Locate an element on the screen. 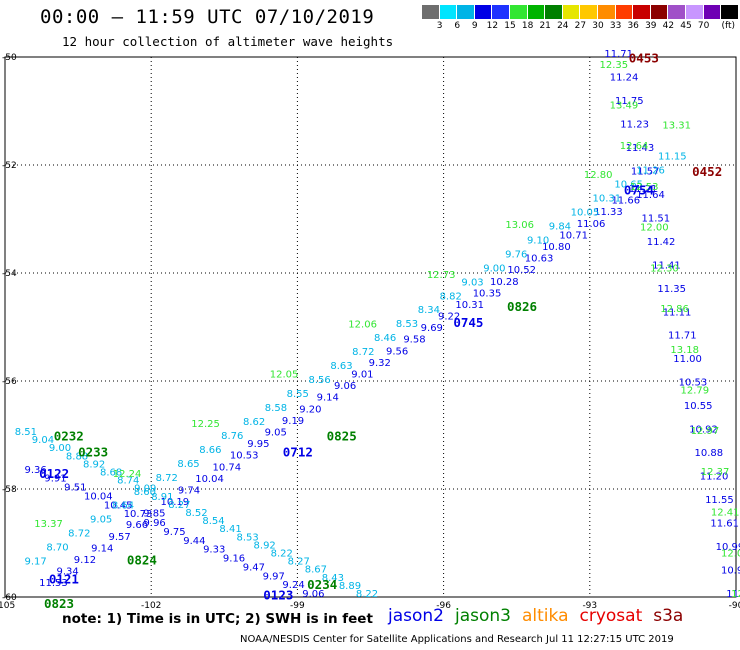  swh-value: 9.33 is located at coordinates (214, 550).